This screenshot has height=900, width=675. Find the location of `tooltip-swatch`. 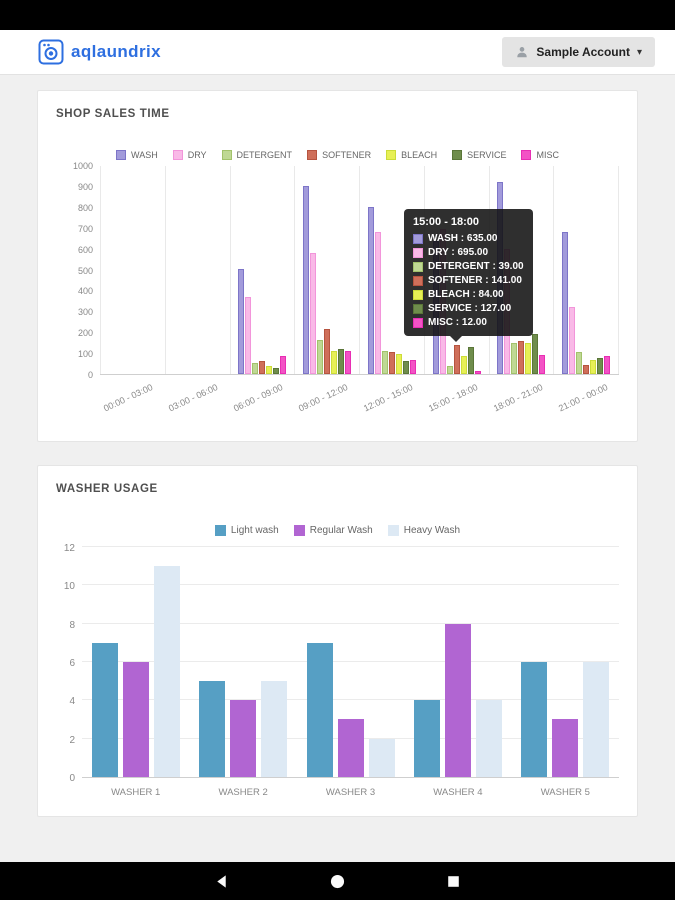

tooltip-swatch is located at coordinates (418, 308).